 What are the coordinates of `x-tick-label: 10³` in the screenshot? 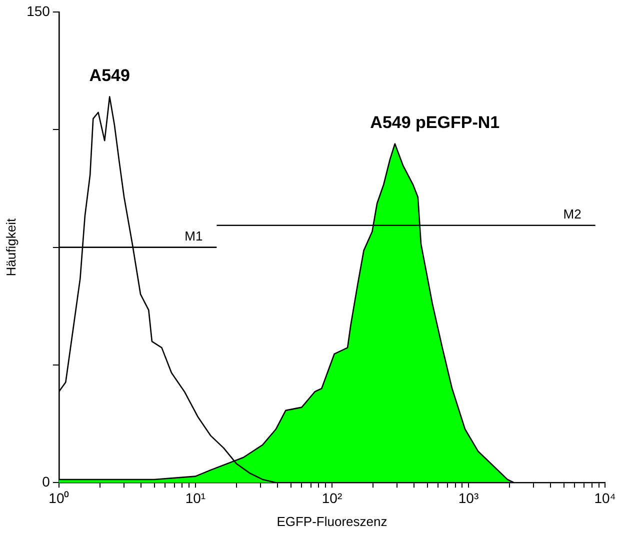 It's located at (468, 498).